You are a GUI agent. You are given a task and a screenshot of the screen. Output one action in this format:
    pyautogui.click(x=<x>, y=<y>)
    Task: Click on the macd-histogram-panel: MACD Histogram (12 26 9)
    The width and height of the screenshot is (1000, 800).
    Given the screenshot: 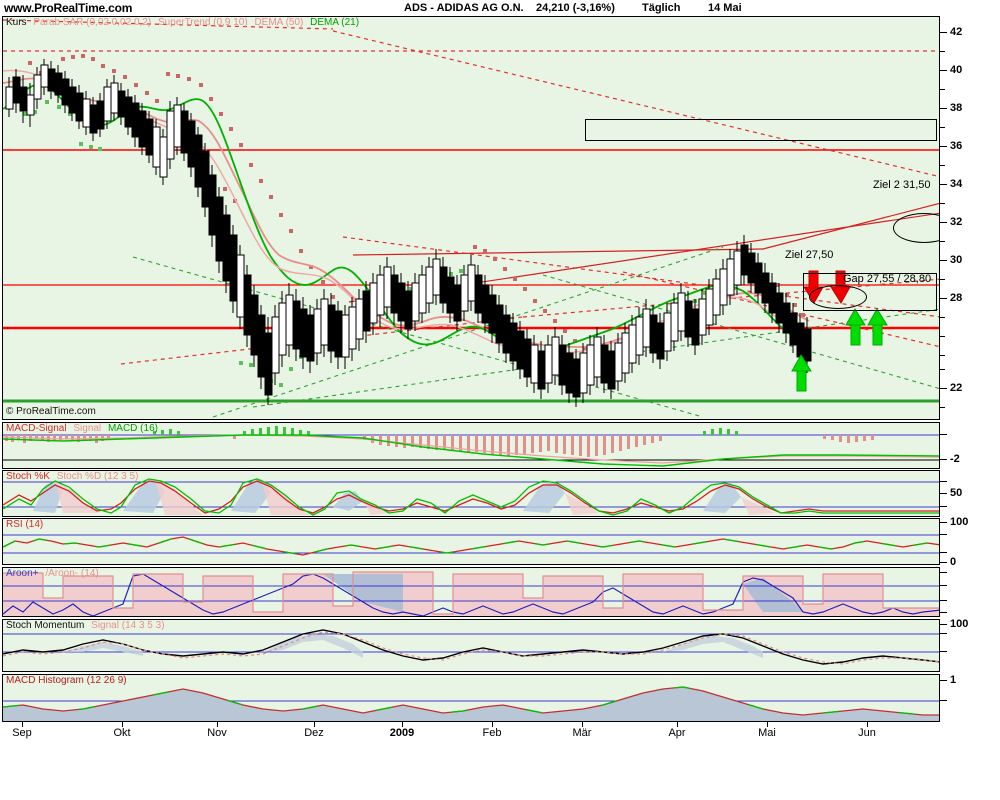 What is the action you would take?
    pyautogui.click(x=471, y=698)
    